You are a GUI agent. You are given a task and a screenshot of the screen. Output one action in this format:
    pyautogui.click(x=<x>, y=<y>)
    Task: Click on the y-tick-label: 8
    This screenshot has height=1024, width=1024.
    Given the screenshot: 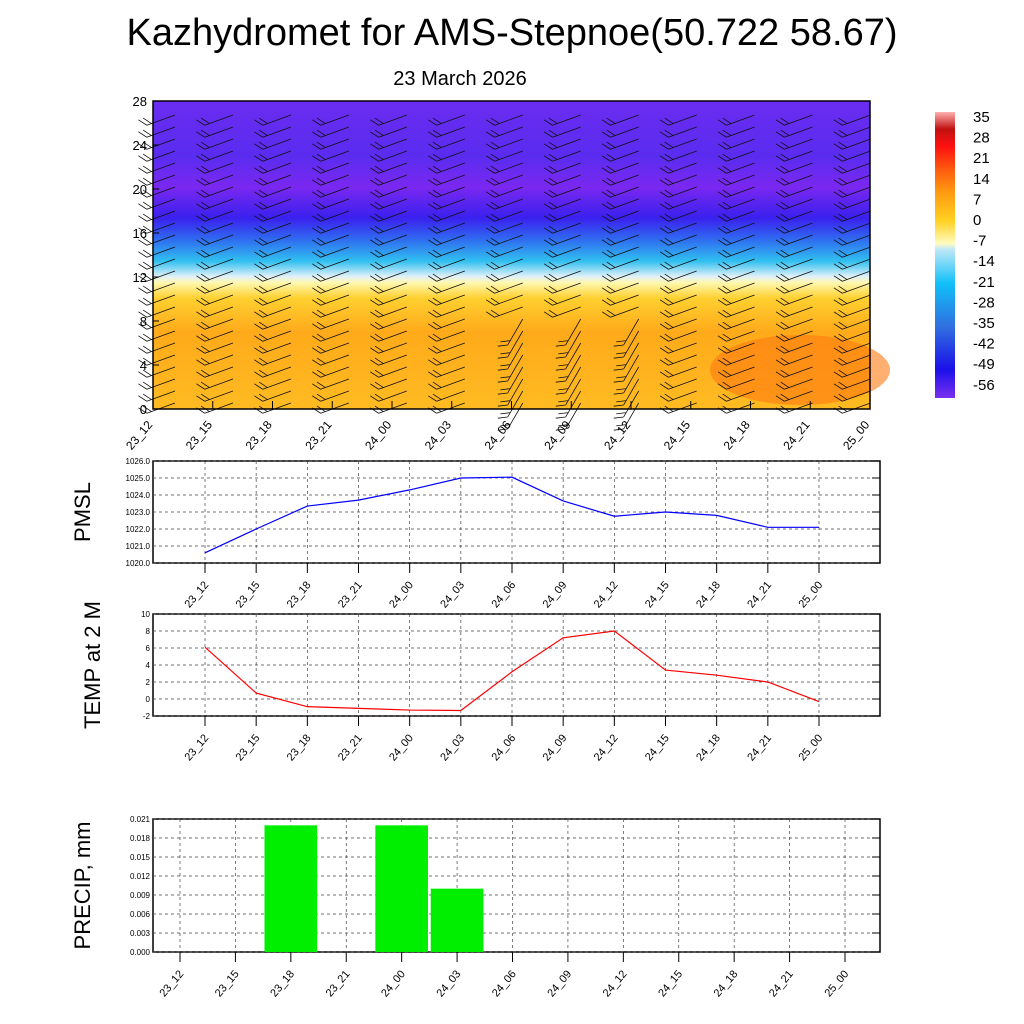 What is the action you would take?
    pyautogui.click(x=148, y=631)
    